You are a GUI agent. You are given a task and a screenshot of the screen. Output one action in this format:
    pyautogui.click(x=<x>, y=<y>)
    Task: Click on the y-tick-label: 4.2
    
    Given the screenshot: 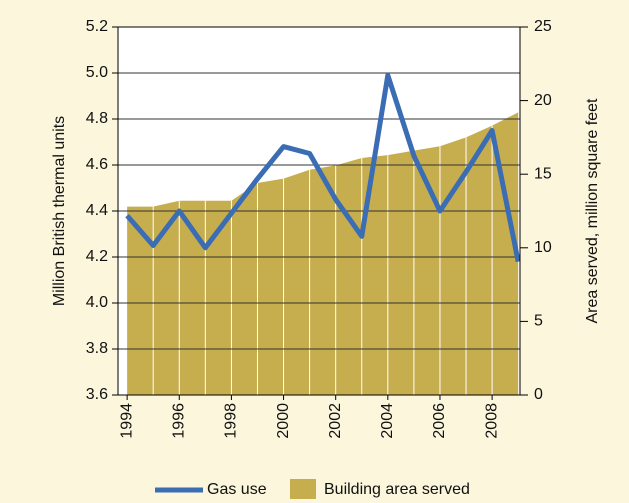 What is the action you would take?
    pyautogui.click(x=97, y=256)
    